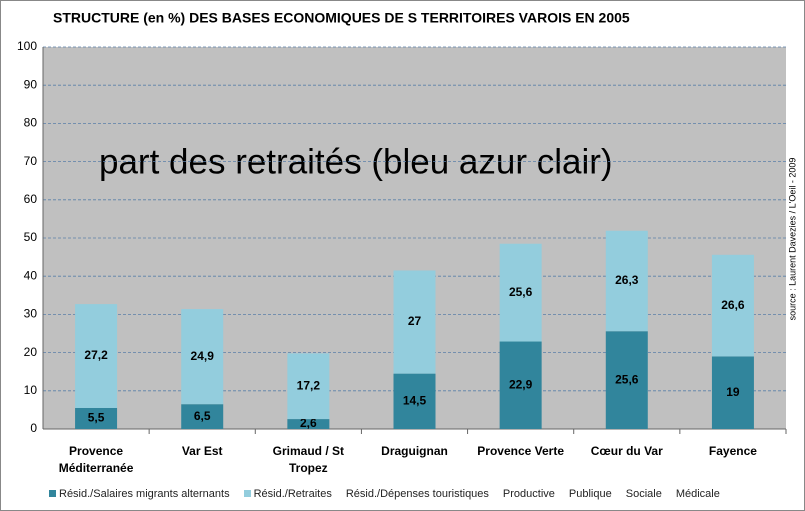 The width and height of the screenshot is (805, 511). What do you see at coordinates (732, 451) in the screenshot?
I see `x-tick-label: Fayence` at bounding box center [732, 451].